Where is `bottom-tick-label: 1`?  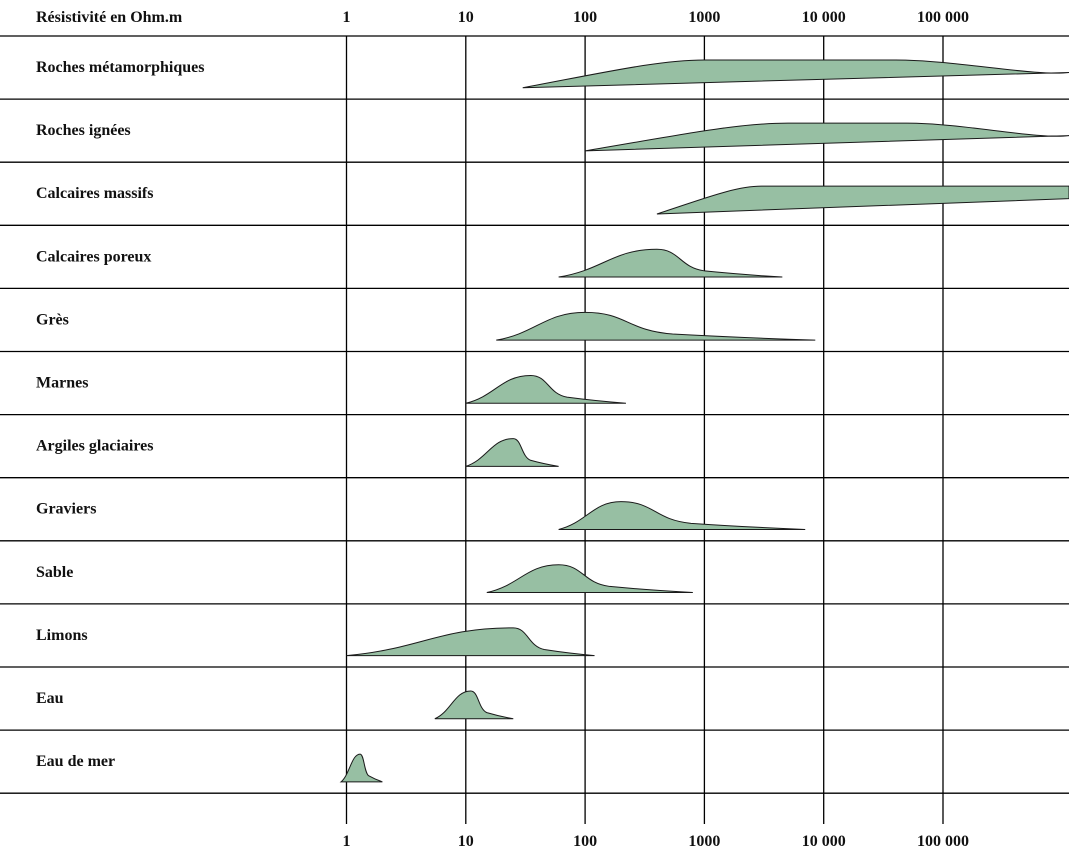 bottom-tick-label: 1 is located at coordinates (347, 841).